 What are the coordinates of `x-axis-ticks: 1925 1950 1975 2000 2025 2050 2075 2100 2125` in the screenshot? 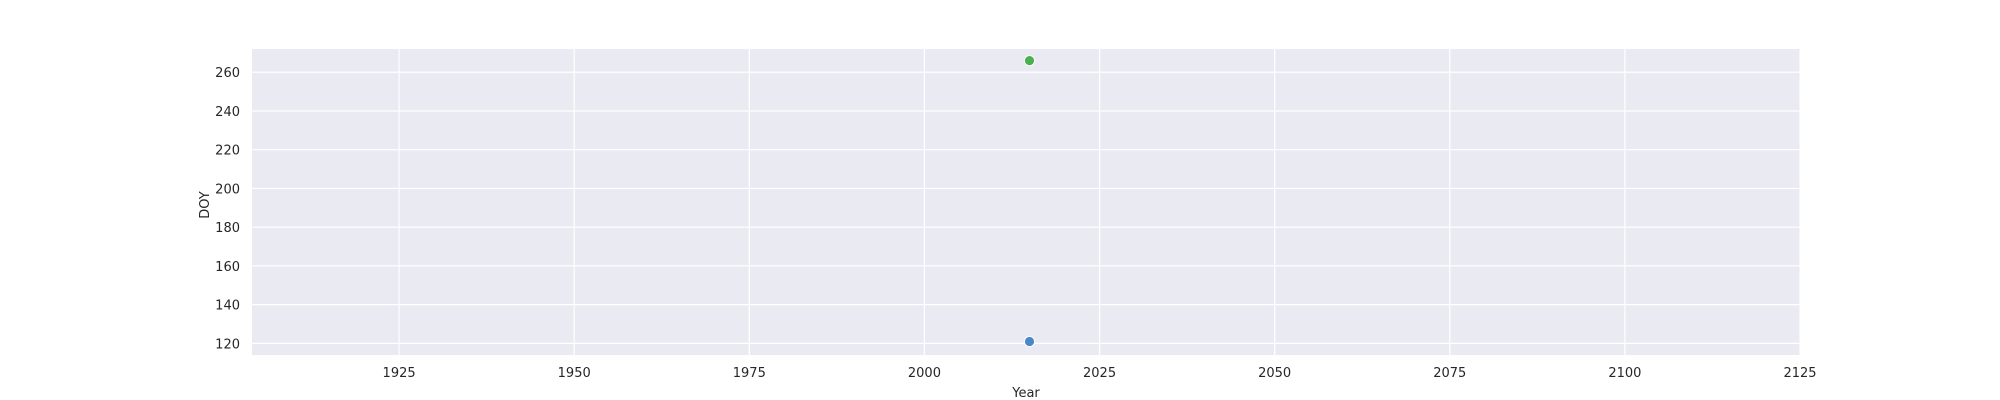 It's located at (1100, 373).